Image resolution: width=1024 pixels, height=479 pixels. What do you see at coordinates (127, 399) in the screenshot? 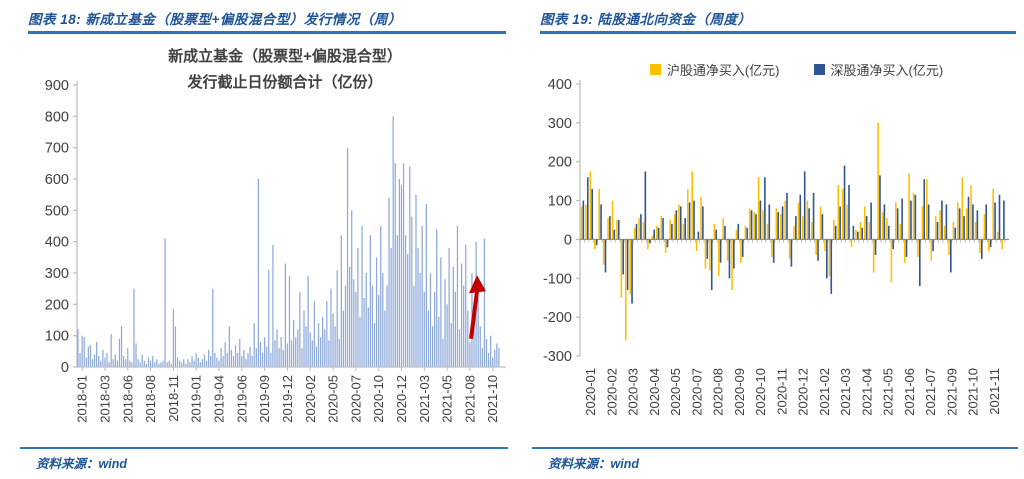
I see `x-tick-label: 2018-06` at bounding box center [127, 399].